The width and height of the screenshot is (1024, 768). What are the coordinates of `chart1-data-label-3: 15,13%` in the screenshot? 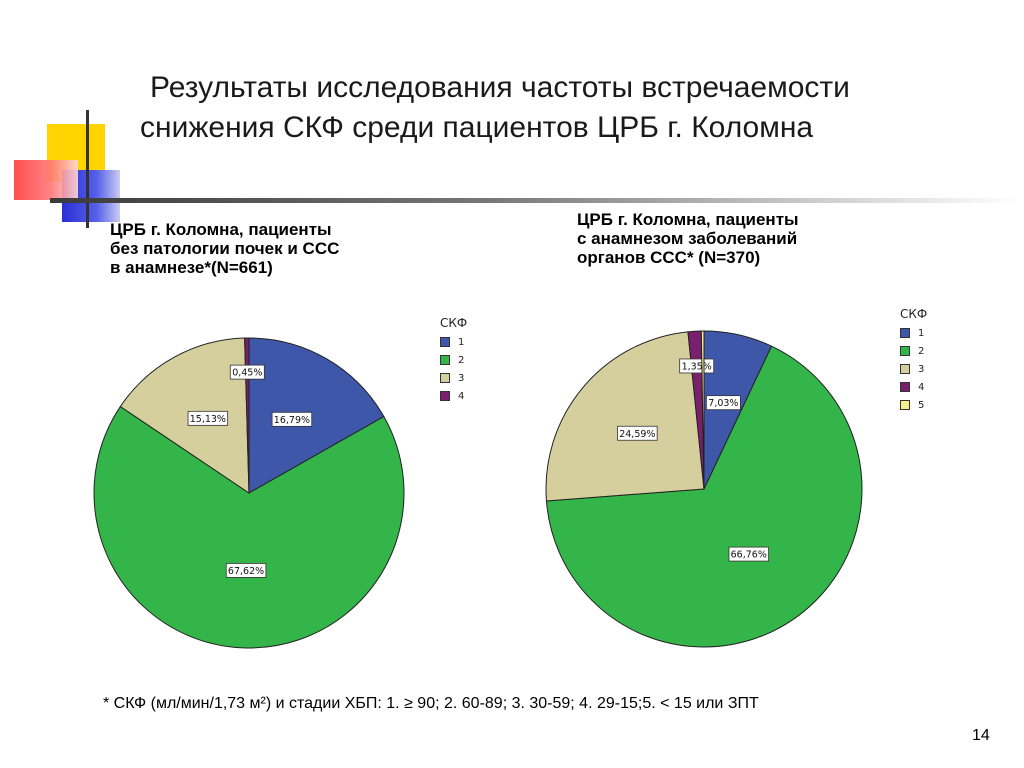 It's located at (208, 418).